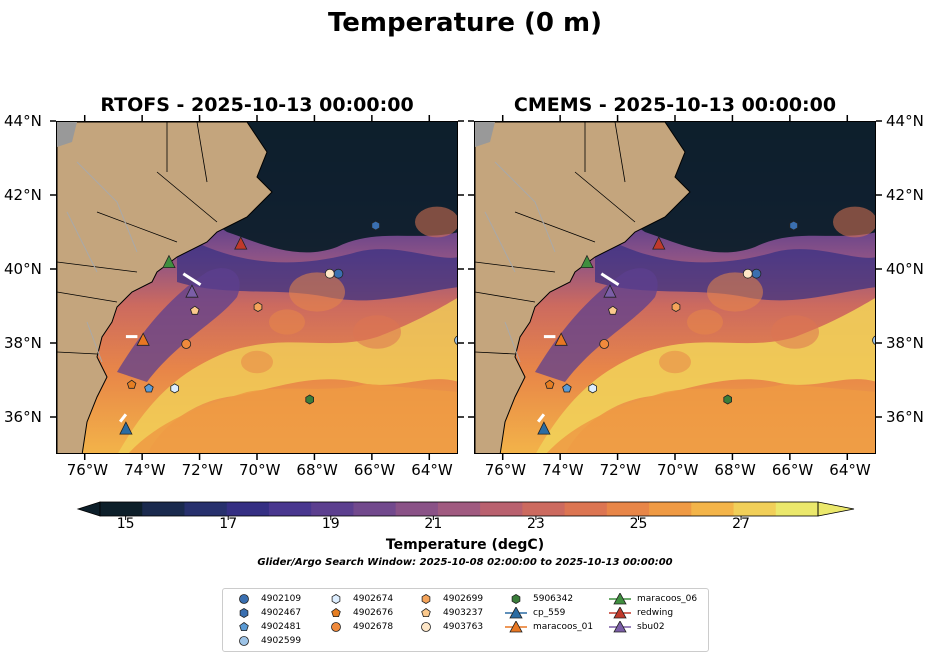 The height and width of the screenshot is (672, 952). I want to click on legend-label: 4902676, so click(373, 613).